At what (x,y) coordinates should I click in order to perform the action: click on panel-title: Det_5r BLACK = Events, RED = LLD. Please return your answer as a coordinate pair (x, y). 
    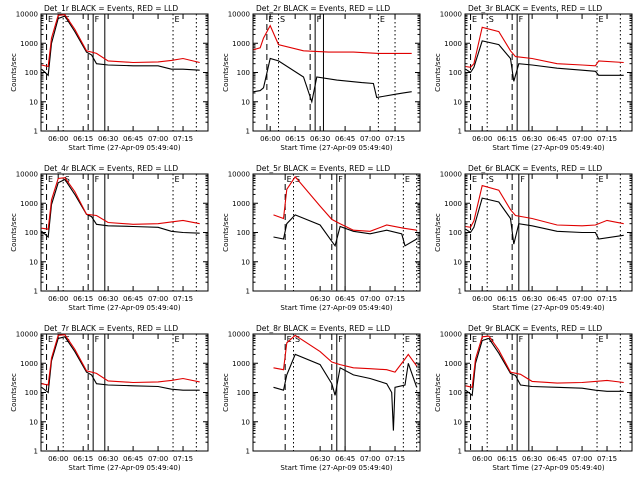
    Looking at the image, I should click on (323, 168).